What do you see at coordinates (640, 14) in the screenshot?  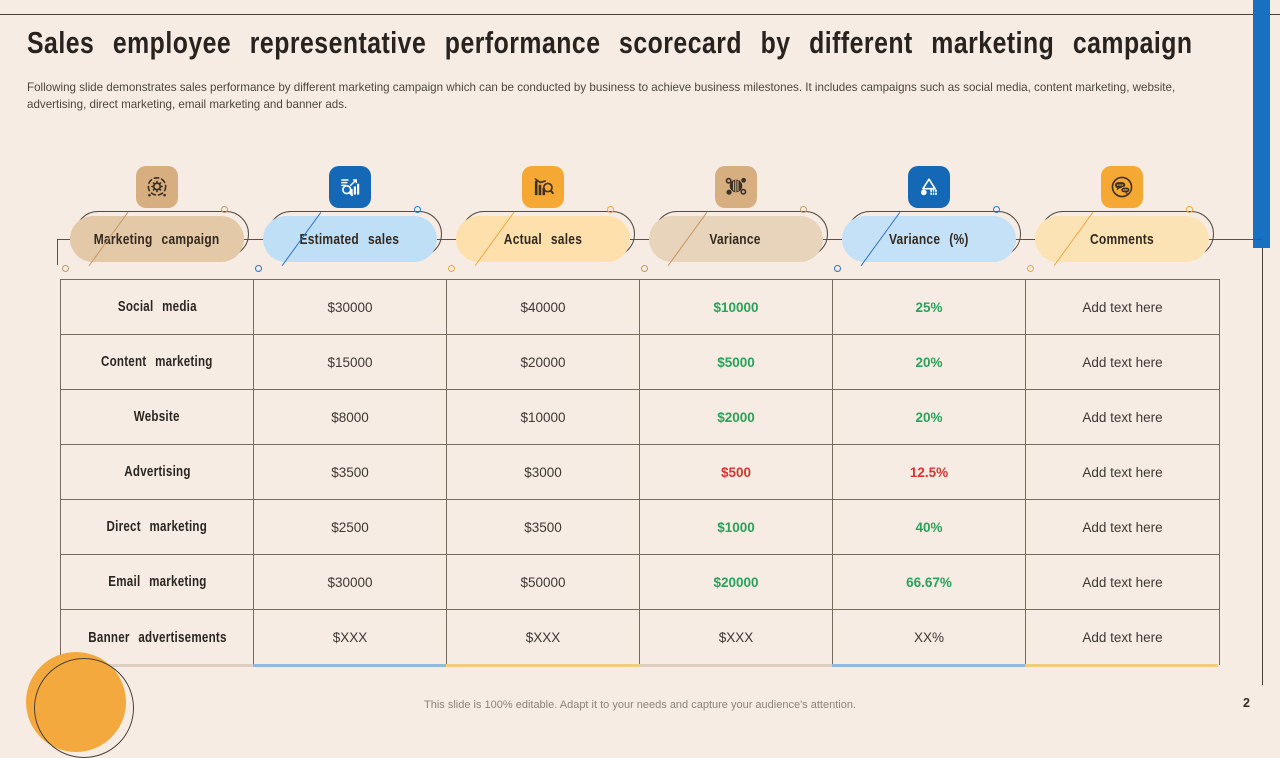 I see `top-divider-rule` at bounding box center [640, 14].